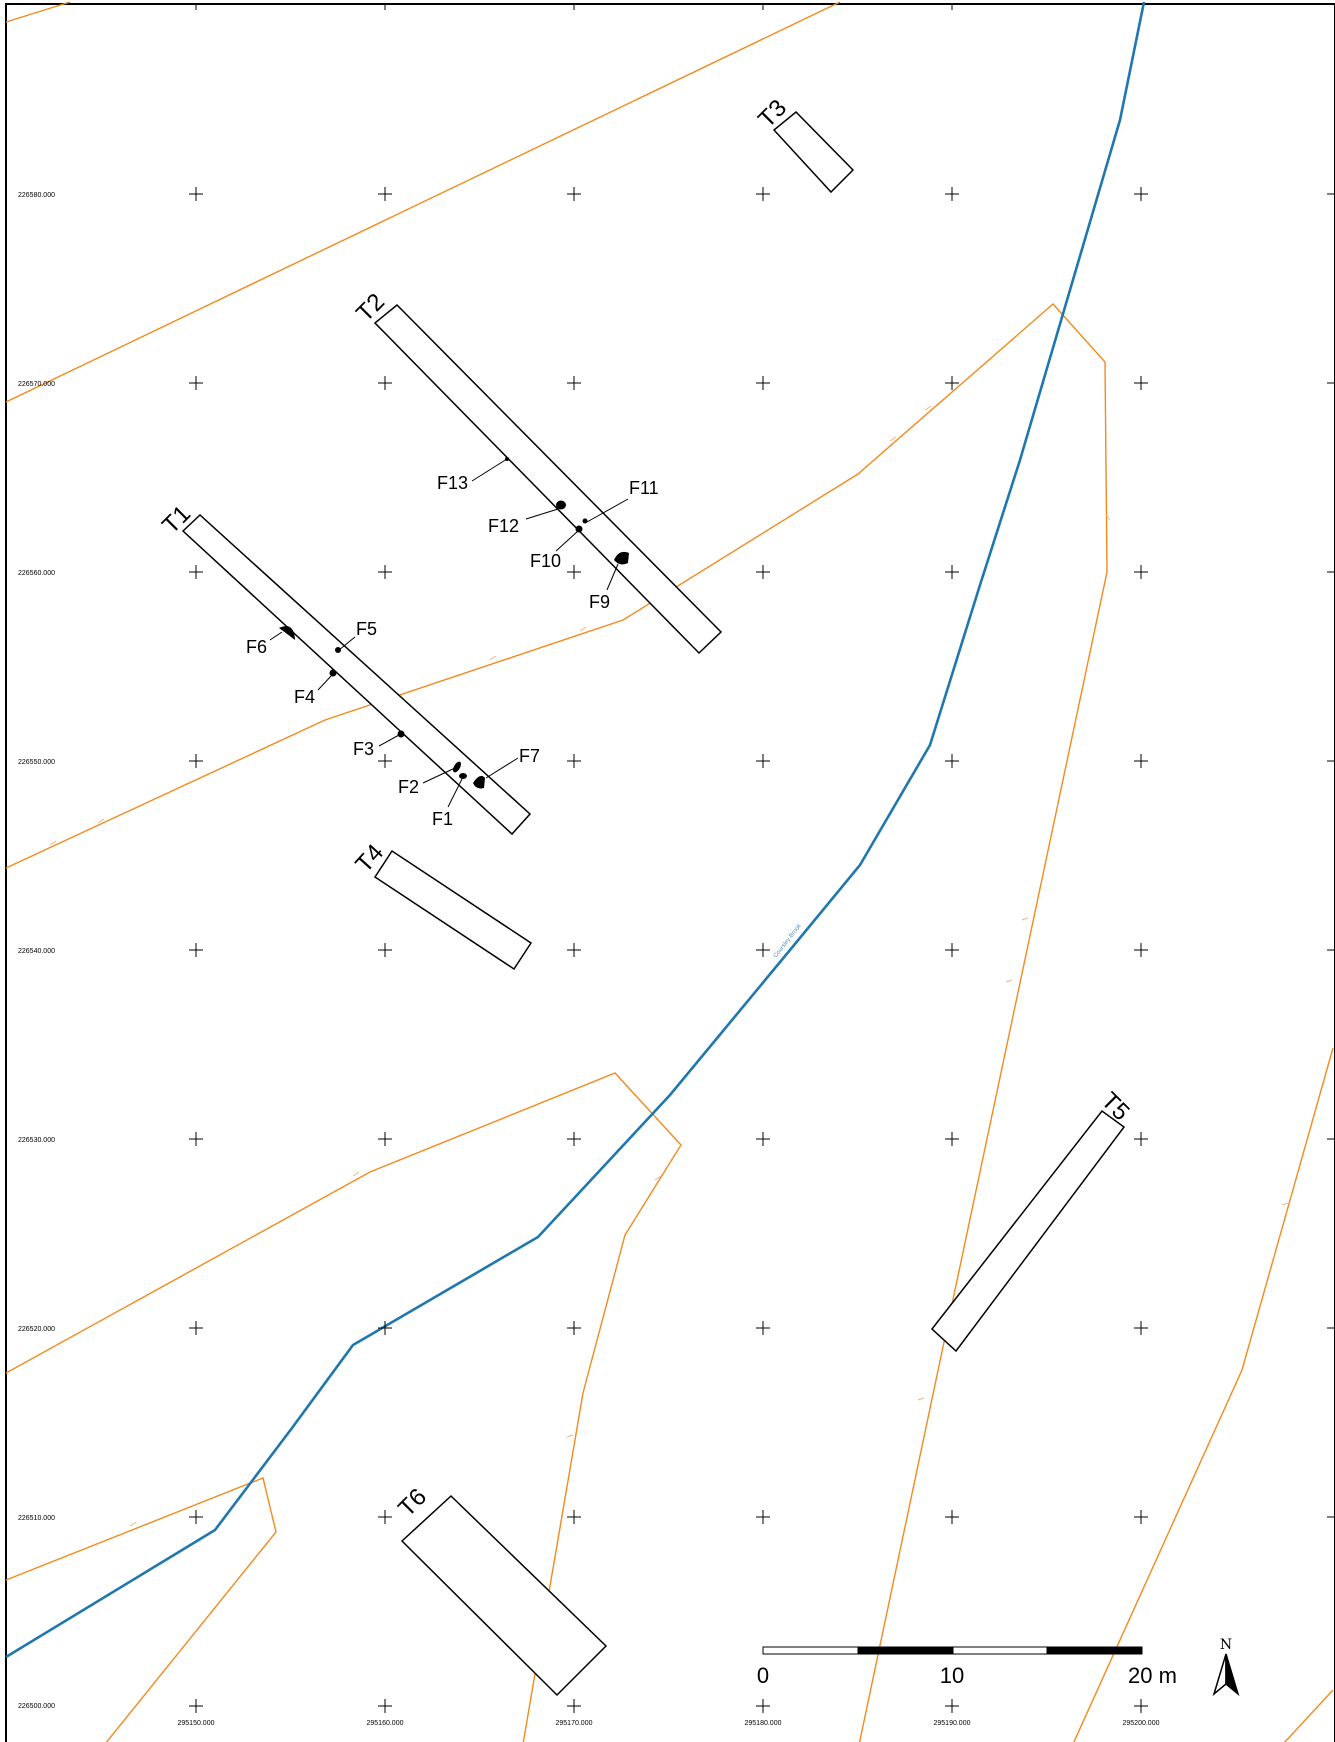  What do you see at coordinates (196, 1723) in the screenshot?
I see `easting-label: 295150.000` at bounding box center [196, 1723].